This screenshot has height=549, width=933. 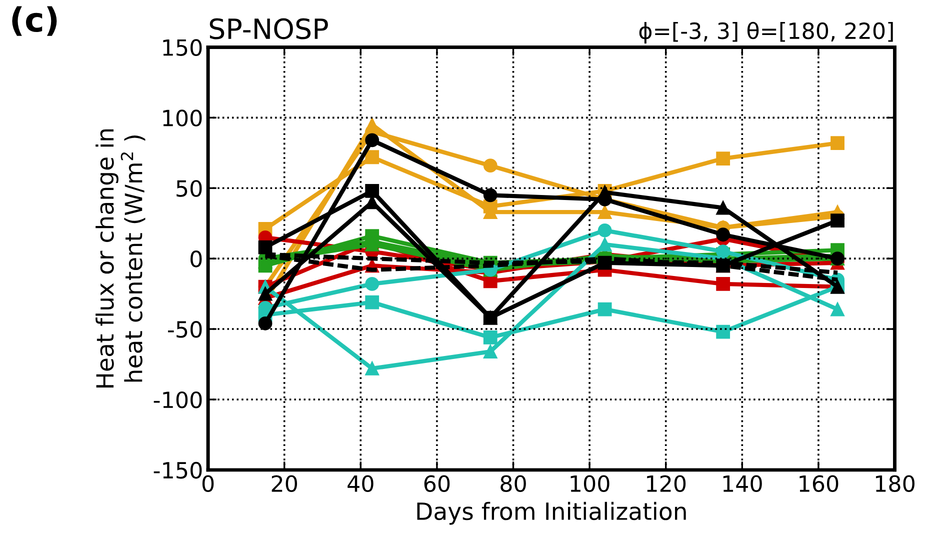 What do you see at coordinates (766, 33) in the screenshot?
I see `chart-subtitle: ϕ=[-3, 3] θ=[180, 220]` at bounding box center [766, 33].